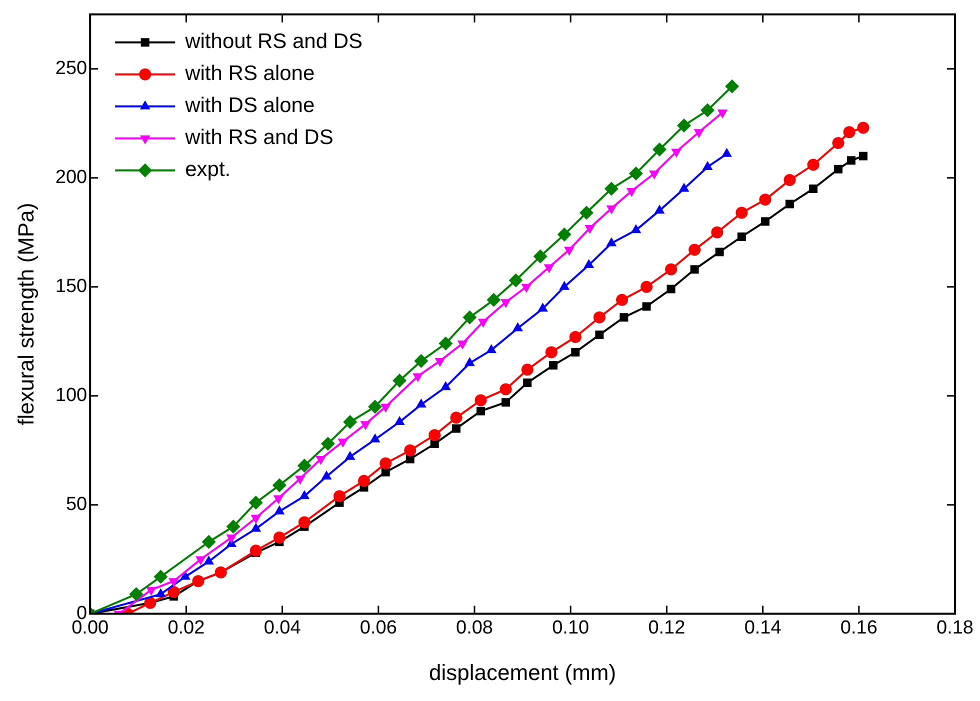  I want to click on y-tick-label: 100, so click(71, 395).